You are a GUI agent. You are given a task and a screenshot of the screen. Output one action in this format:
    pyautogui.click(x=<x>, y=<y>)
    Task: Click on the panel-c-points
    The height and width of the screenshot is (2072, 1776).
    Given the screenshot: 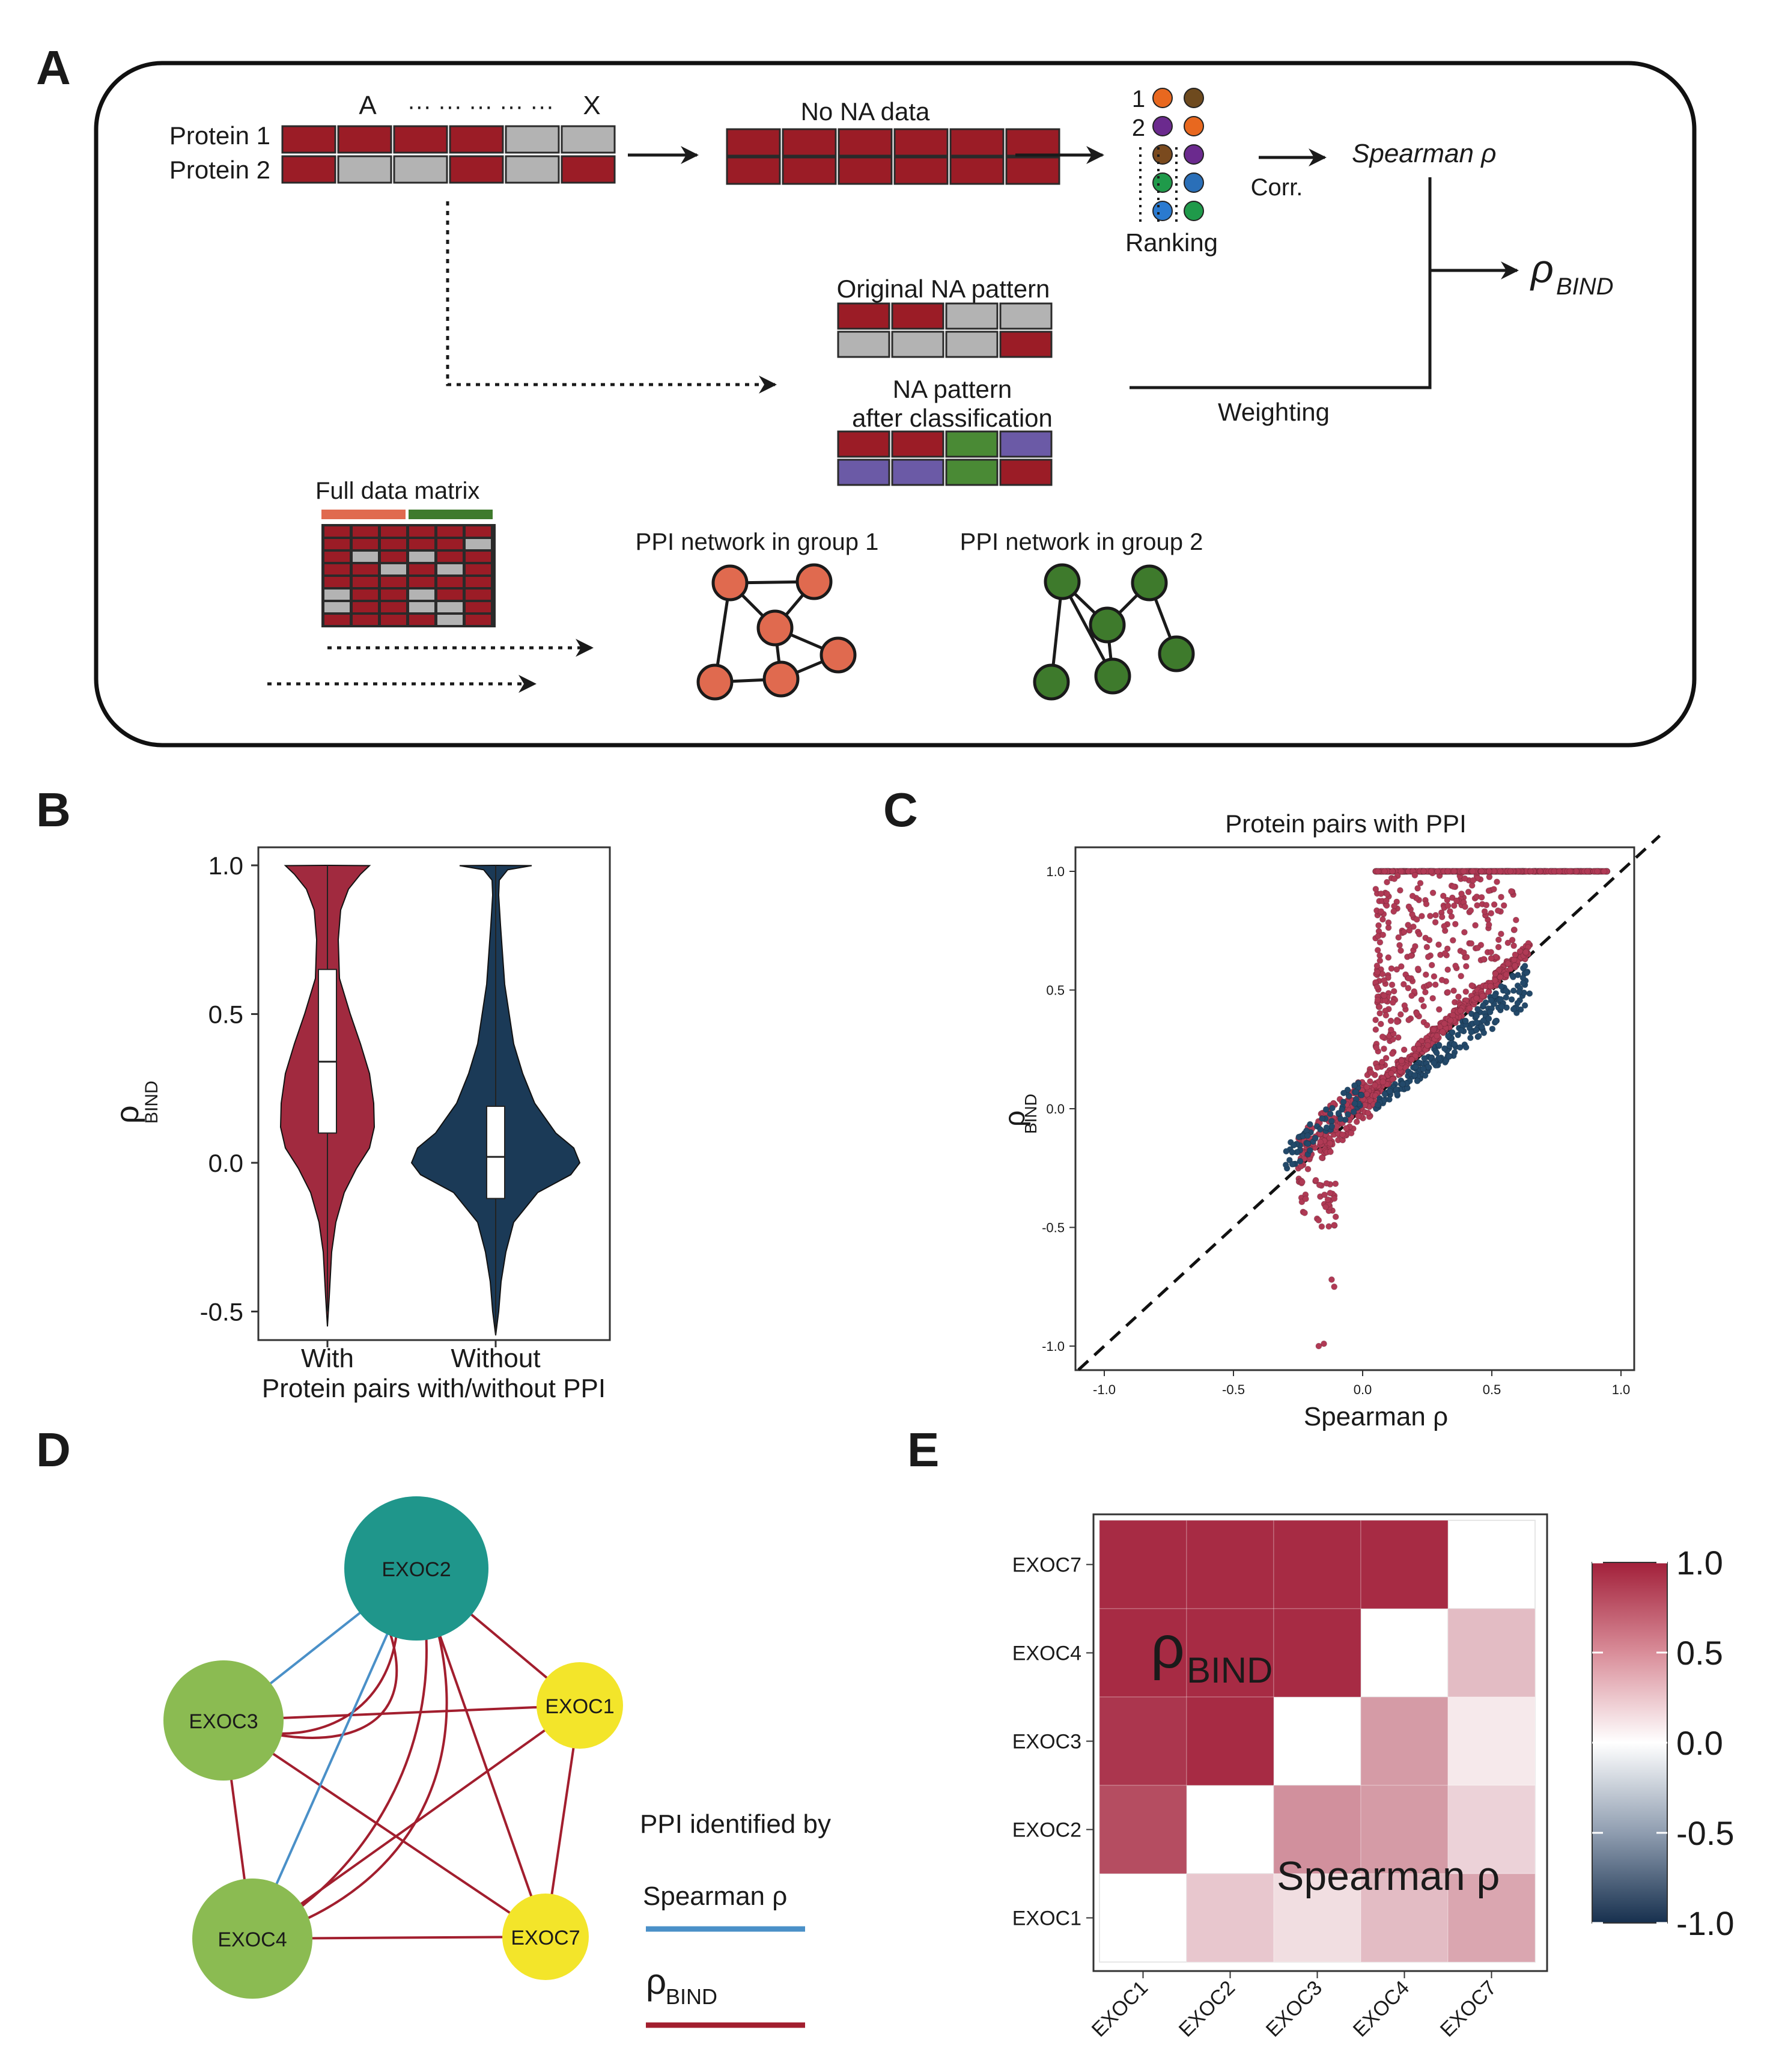 What is the action you would take?
    pyautogui.click(x=1446, y=1109)
    